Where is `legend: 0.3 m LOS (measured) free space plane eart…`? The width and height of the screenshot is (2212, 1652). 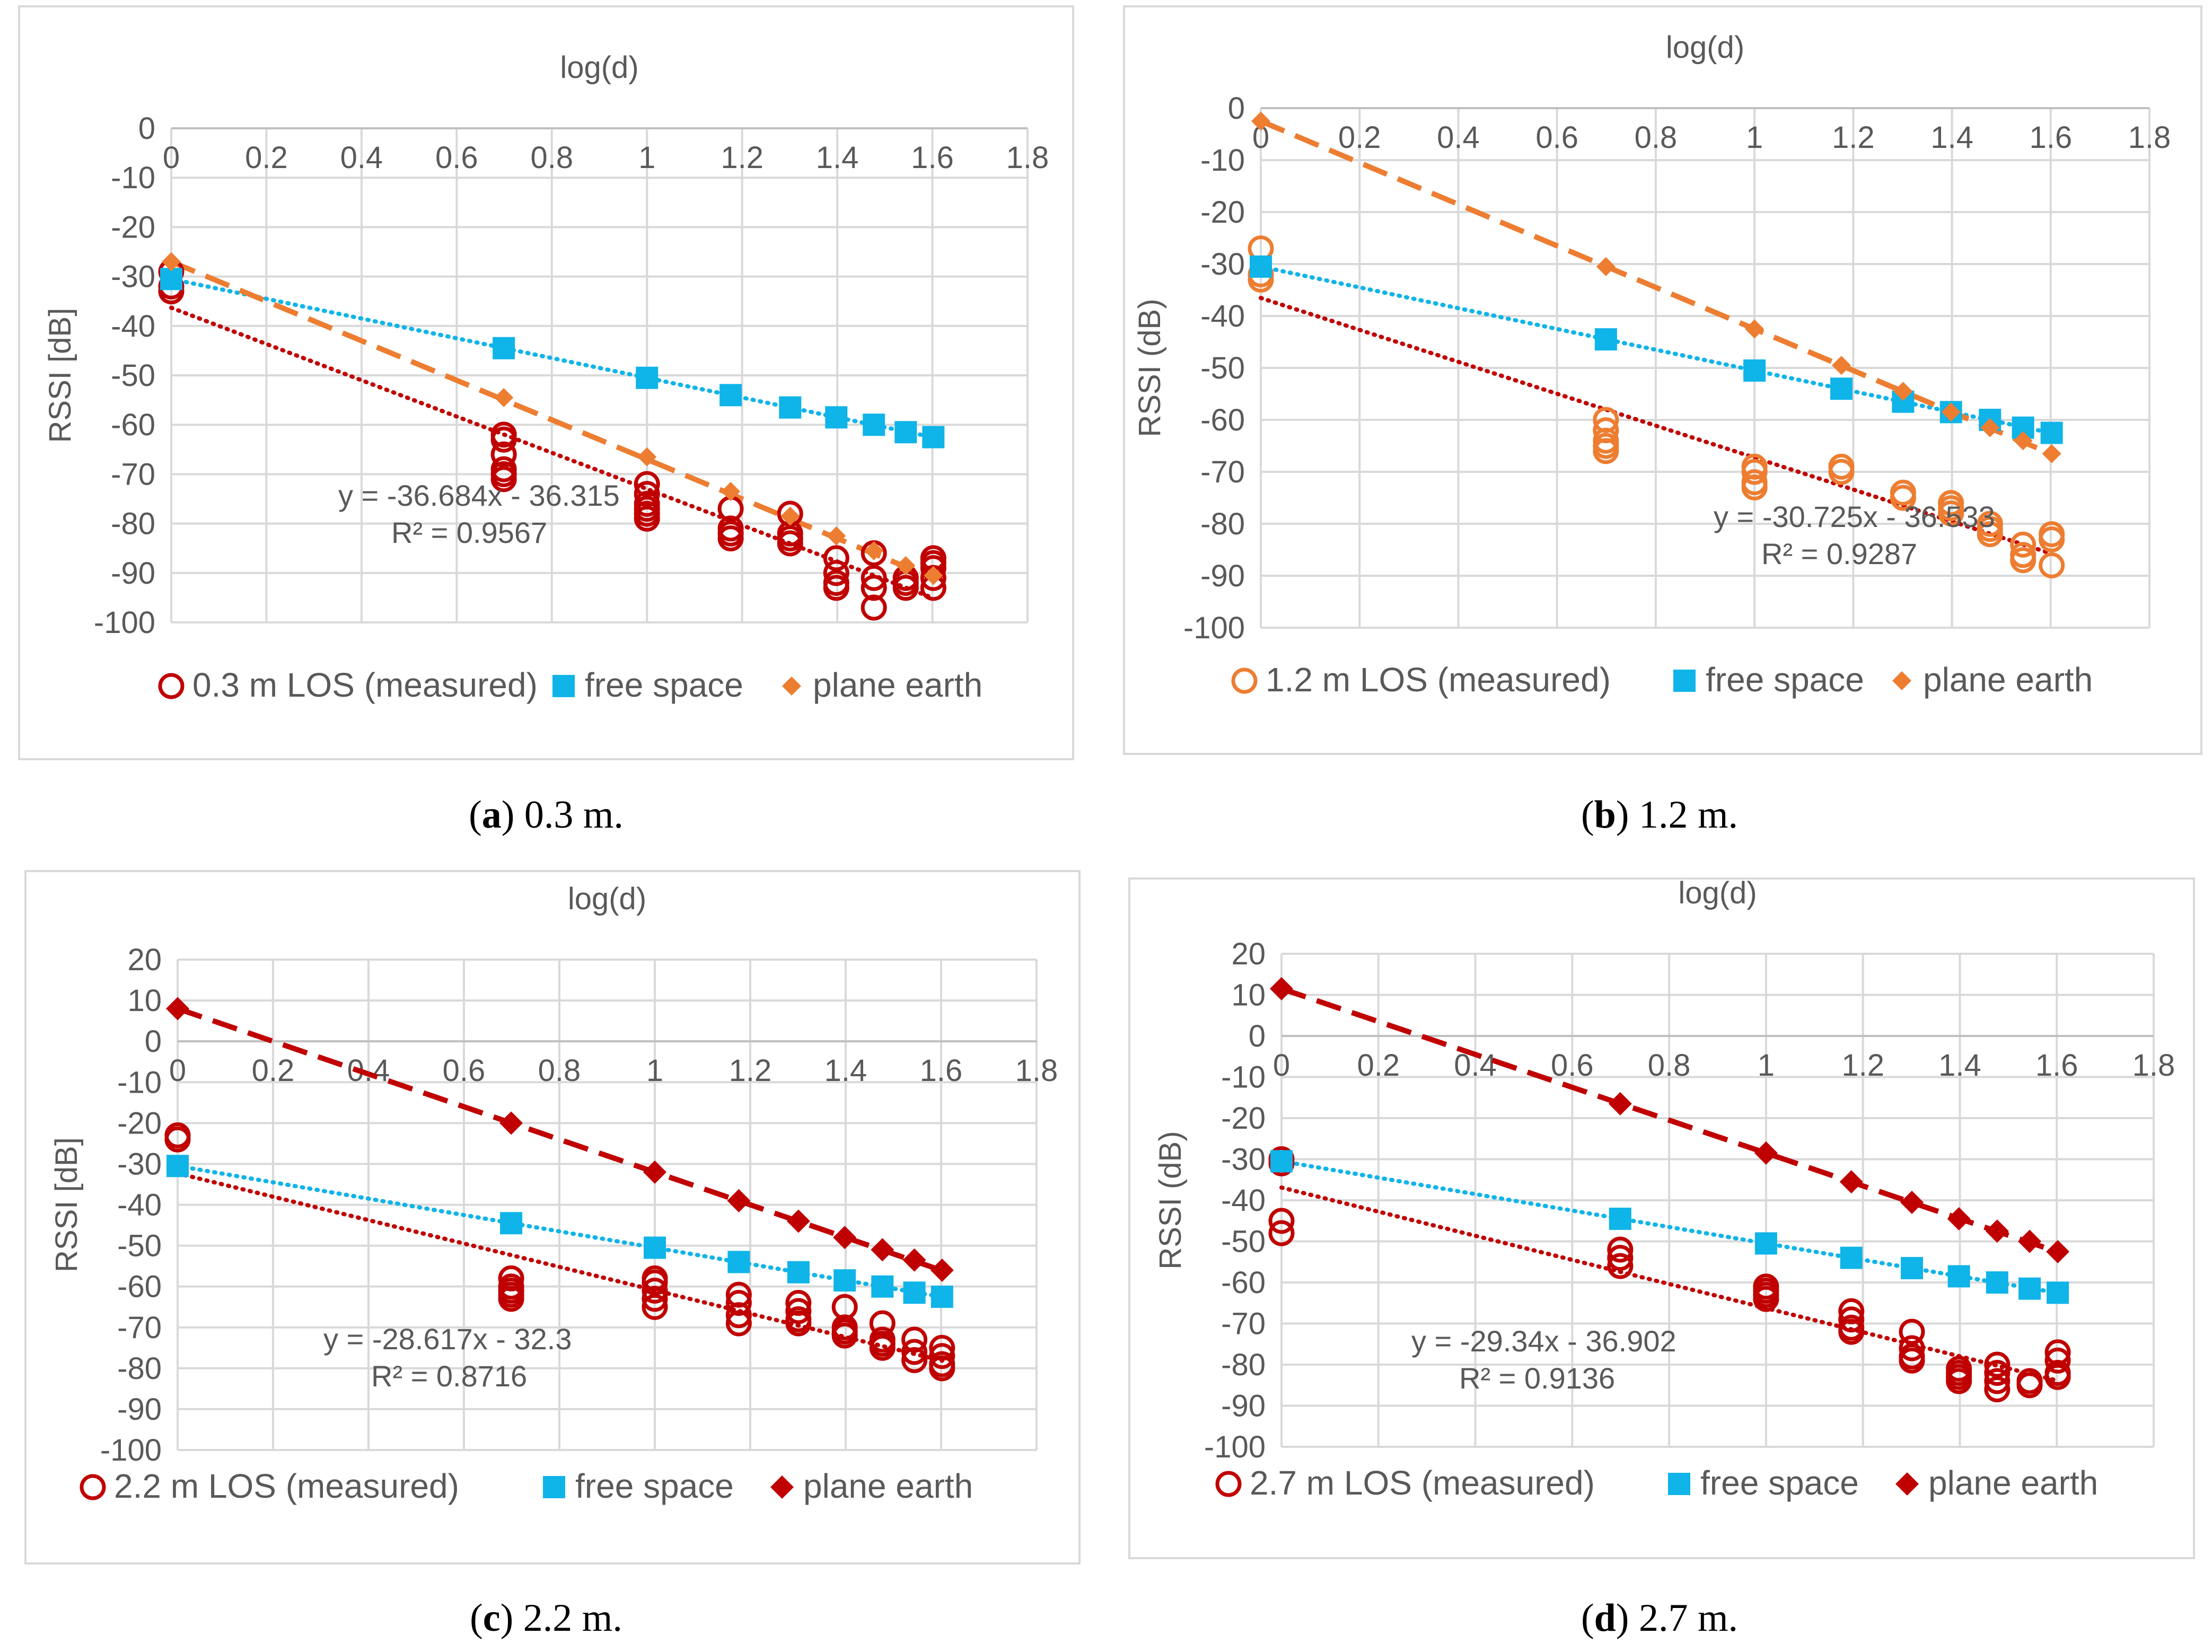 legend: 0.3 m LOS (measured) free space plane eart… is located at coordinates (570, 685).